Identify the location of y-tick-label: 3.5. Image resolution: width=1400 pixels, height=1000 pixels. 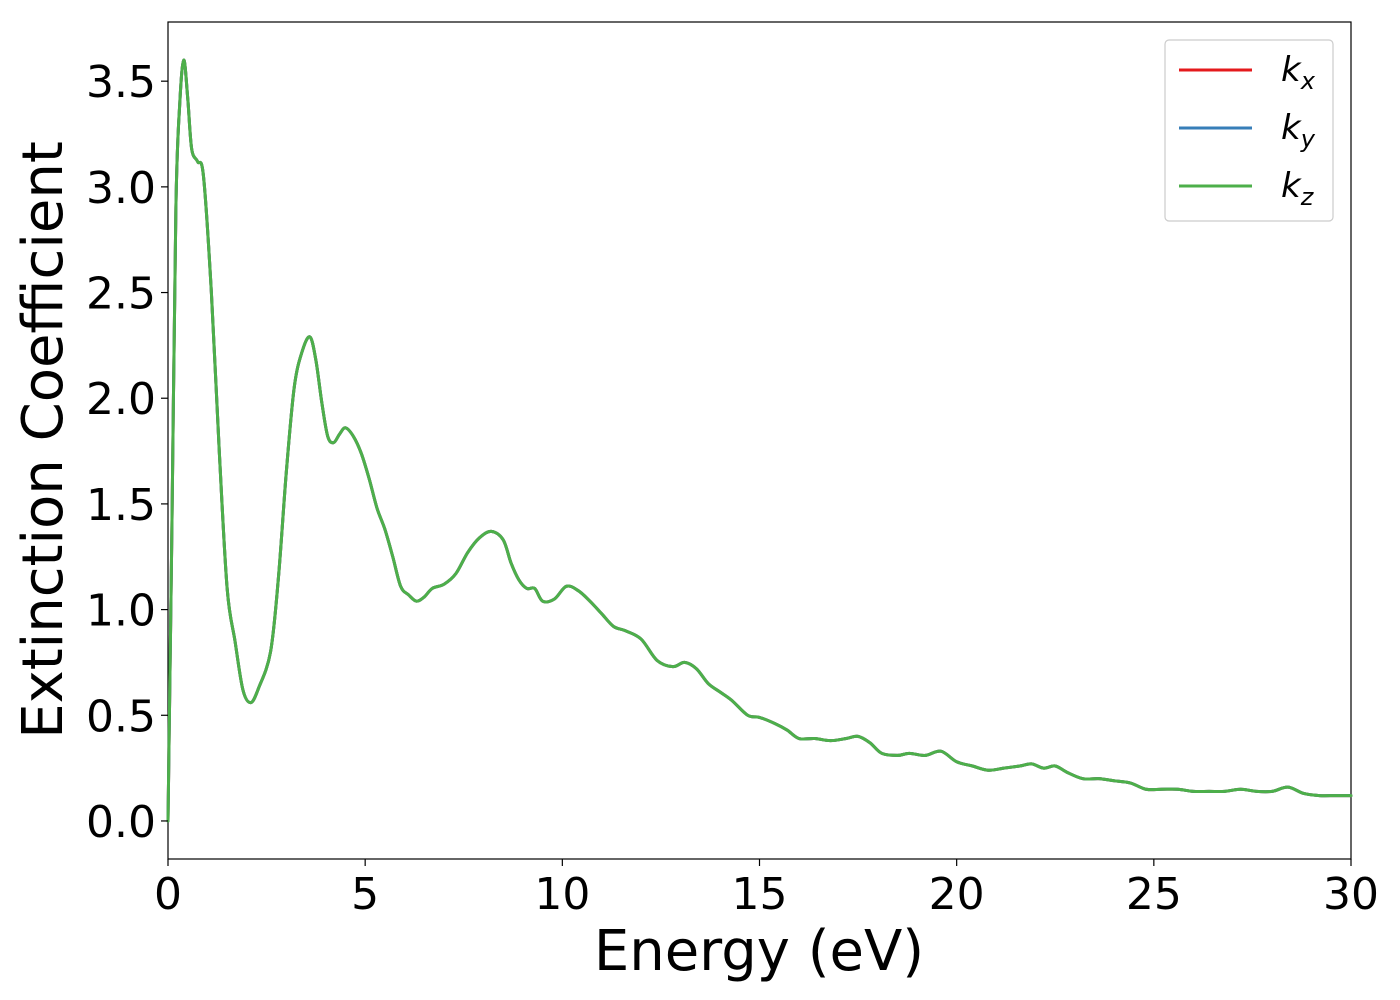
(121, 82).